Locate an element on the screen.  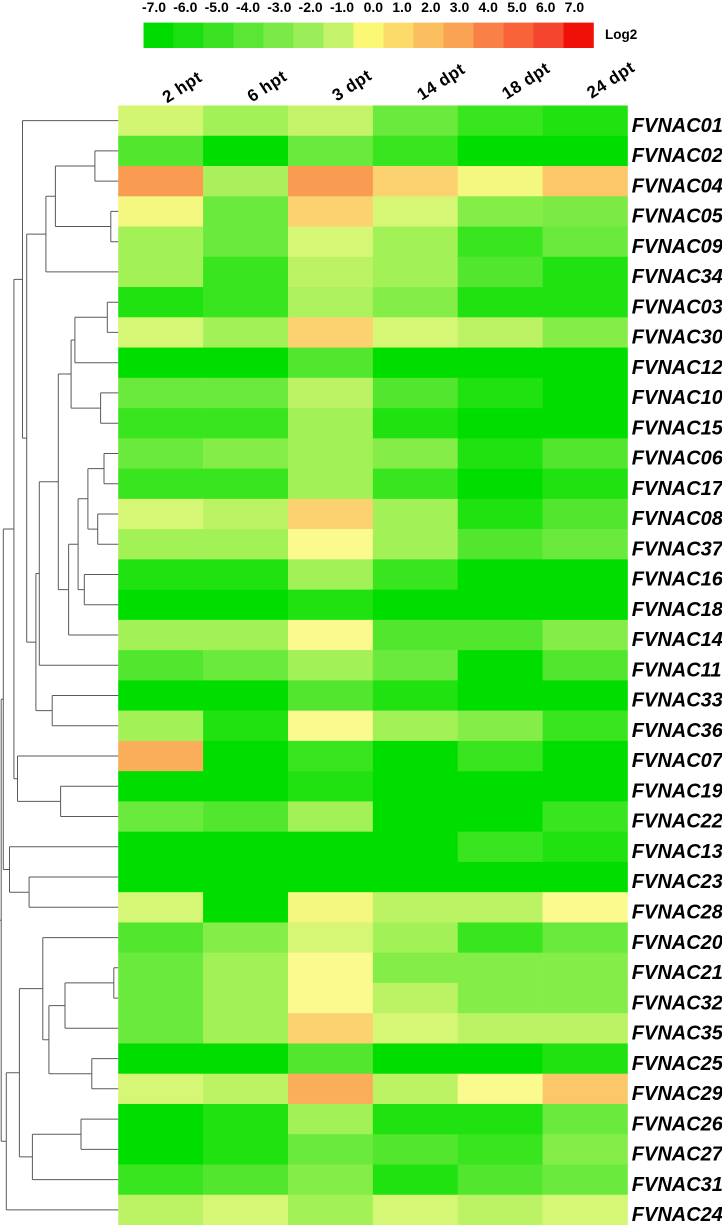
svg-text: FVNAC30 is located at coordinates (677, 338).